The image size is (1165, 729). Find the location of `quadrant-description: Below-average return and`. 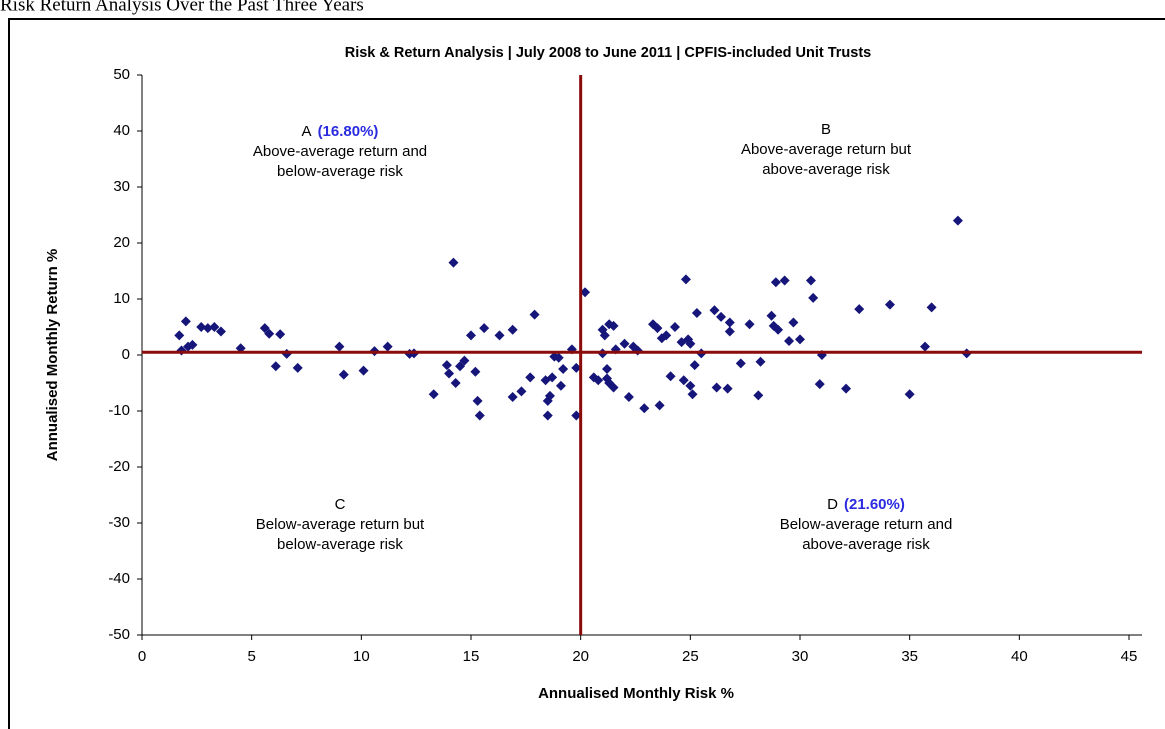

quadrant-description: Below-average return and is located at coordinates (866, 524).